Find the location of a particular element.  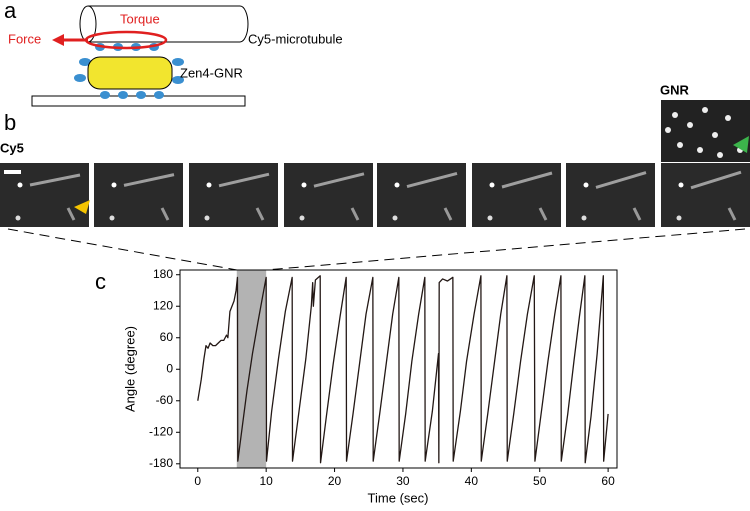

nanorod-label: Zen4-GNR is located at coordinates (211, 72).